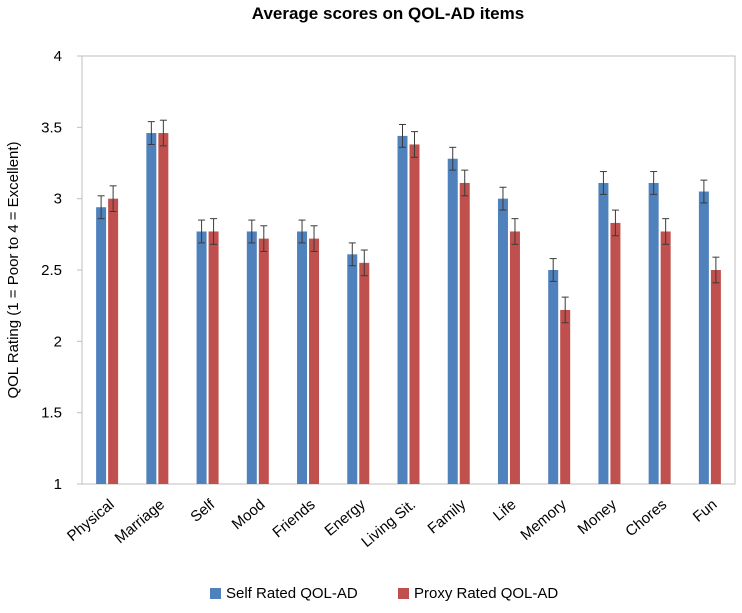 Image resolution: width=742 pixels, height=613 pixels. I want to click on x-tick-label: Fun, so click(705, 511).